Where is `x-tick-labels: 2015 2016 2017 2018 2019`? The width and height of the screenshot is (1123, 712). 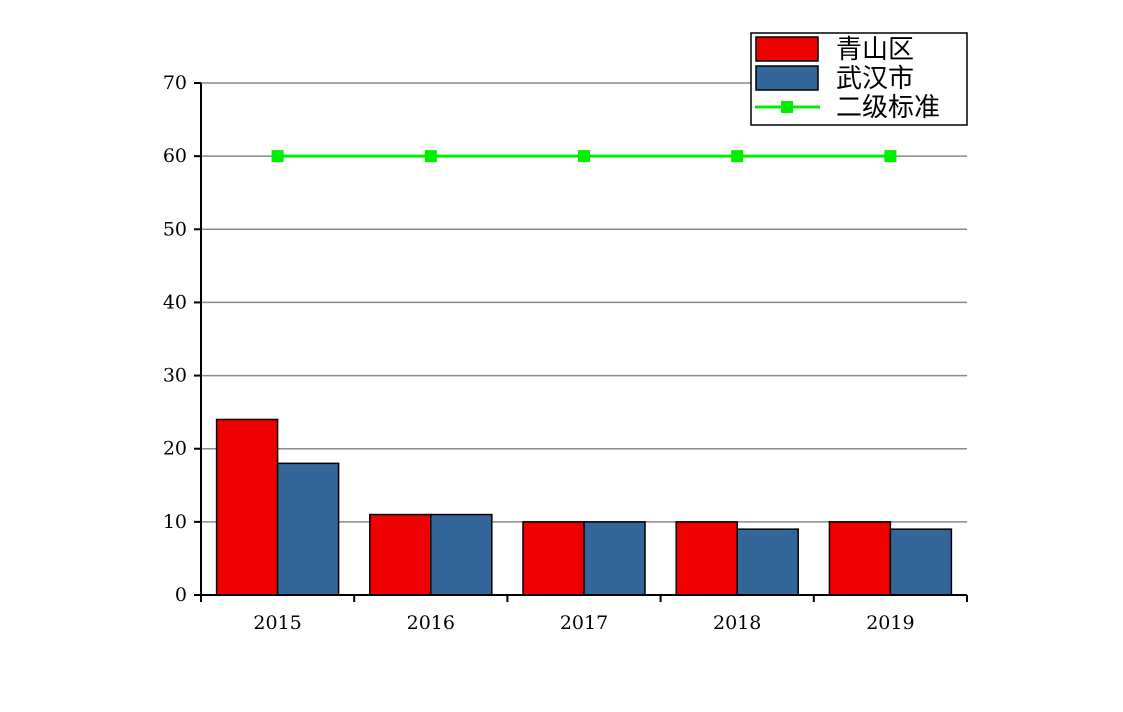 x-tick-labels: 2015 2016 2017 2018 2019 is located at coordinates (583, 623).